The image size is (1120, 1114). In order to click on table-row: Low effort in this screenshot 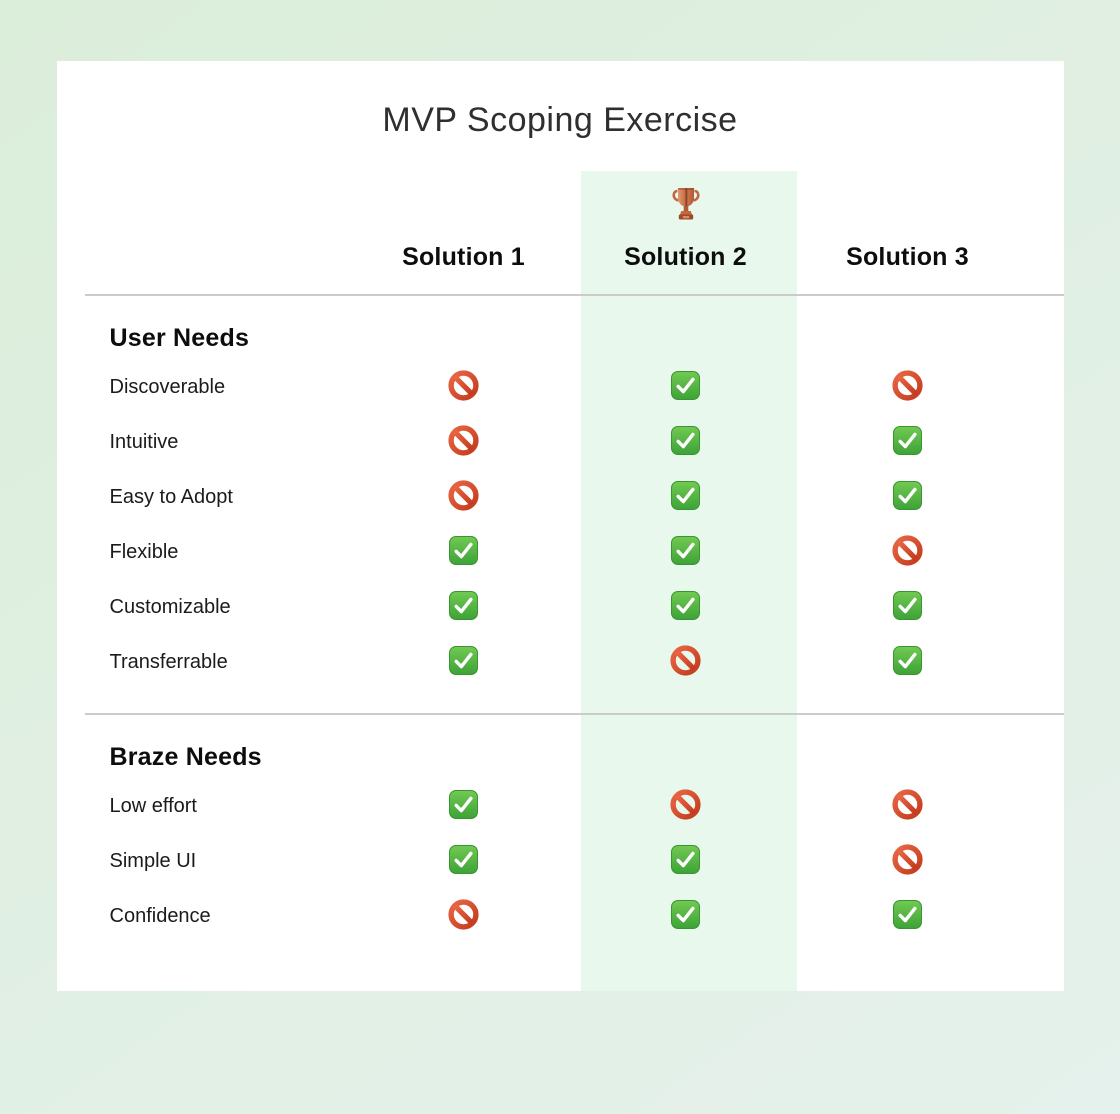, I will do `click(574, 806)`.